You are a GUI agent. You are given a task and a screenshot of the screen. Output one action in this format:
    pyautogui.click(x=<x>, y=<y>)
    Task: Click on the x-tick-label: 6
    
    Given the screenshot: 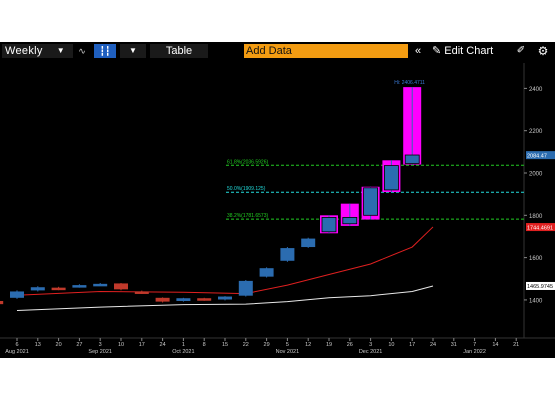 What is the action you would take?
    pyautogui.click(x=16, y=345)
    